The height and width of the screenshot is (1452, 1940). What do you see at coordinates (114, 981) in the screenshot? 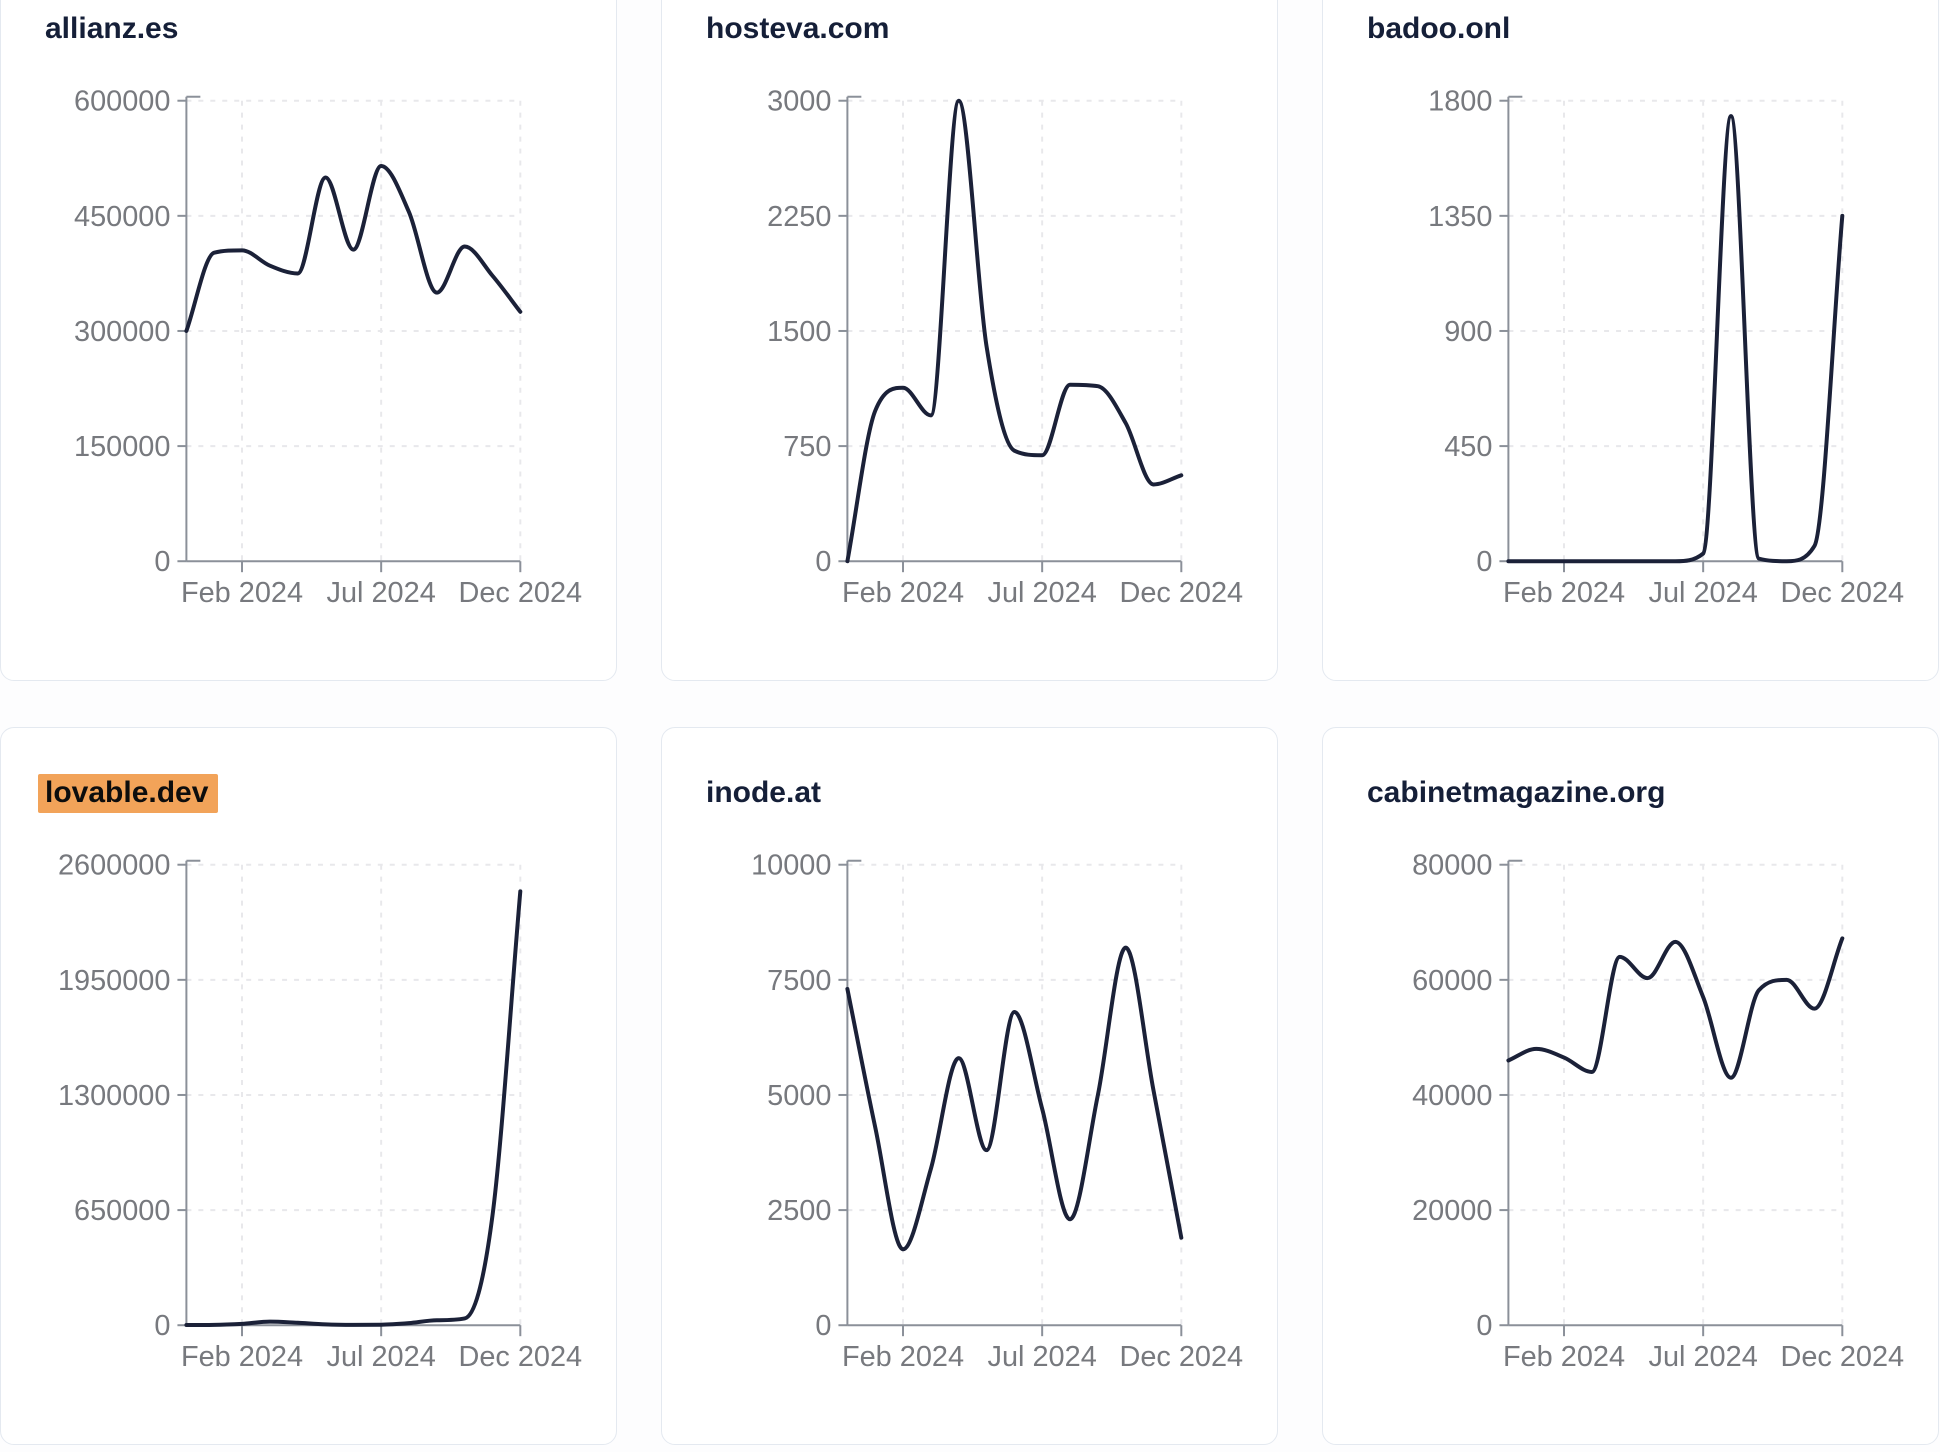
I see `svg-text: 1950000` at bounding box center [114, 981].